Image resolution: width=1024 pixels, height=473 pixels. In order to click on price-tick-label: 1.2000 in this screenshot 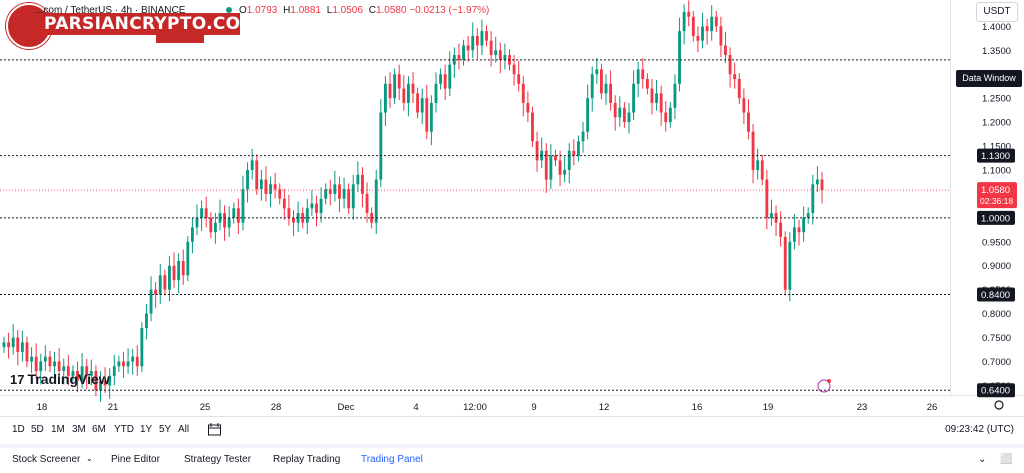, I will do `click(996, 123)`.